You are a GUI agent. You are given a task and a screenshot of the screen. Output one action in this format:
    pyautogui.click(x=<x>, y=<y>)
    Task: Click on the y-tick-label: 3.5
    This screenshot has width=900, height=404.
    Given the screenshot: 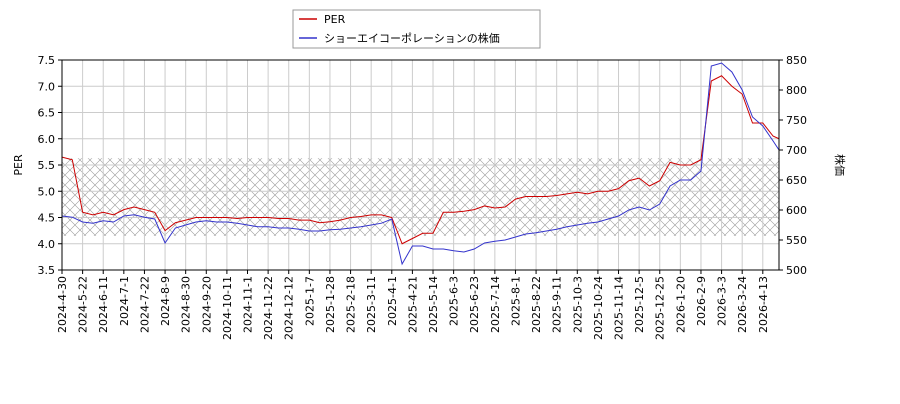 What is the action you would take?
    pyautogui.click(x=47, y=270)
    